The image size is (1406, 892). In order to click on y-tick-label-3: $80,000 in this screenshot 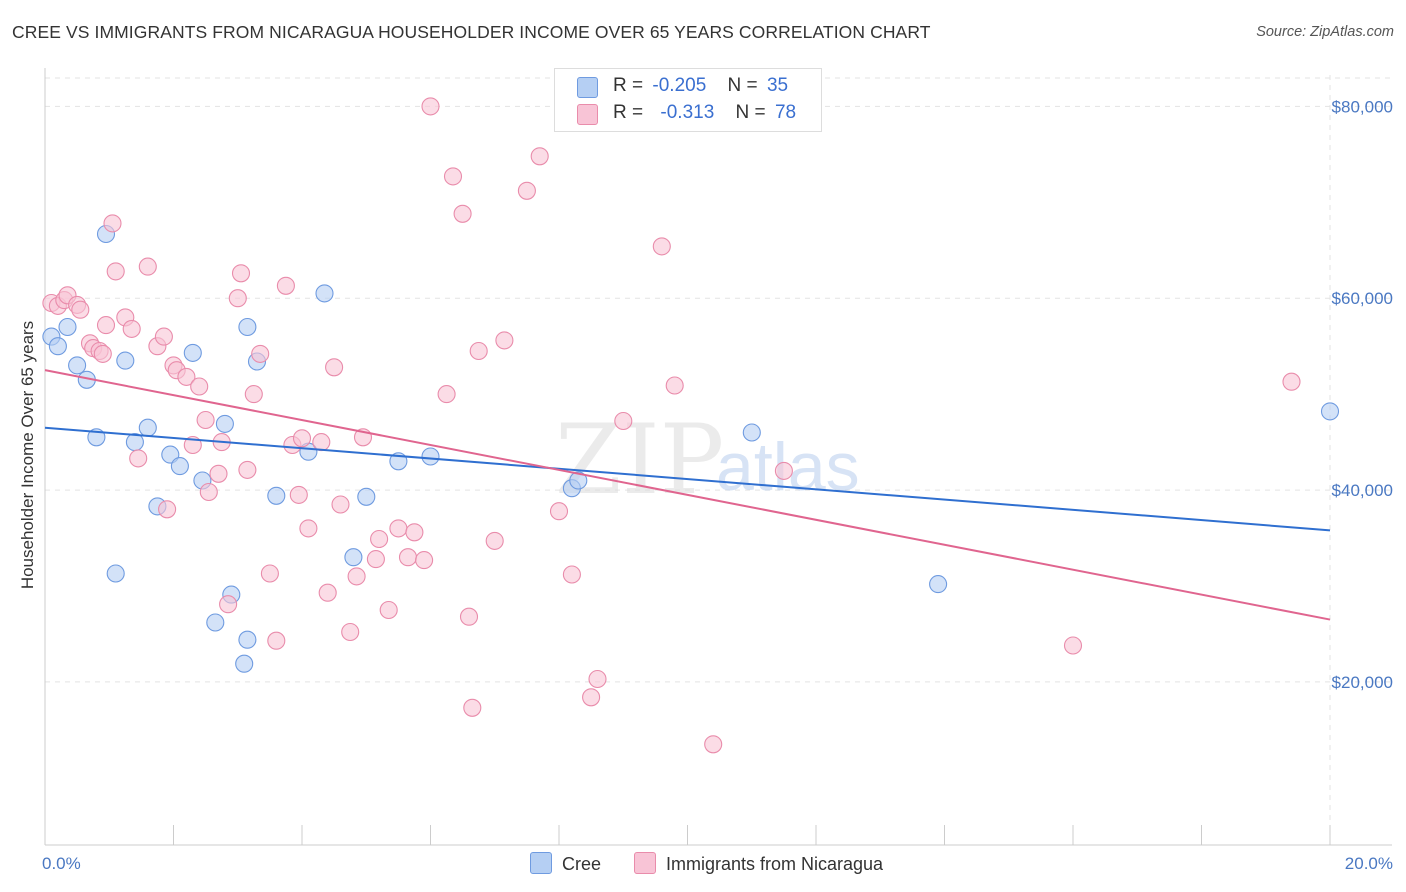, I will do `click(1362, 106)`.